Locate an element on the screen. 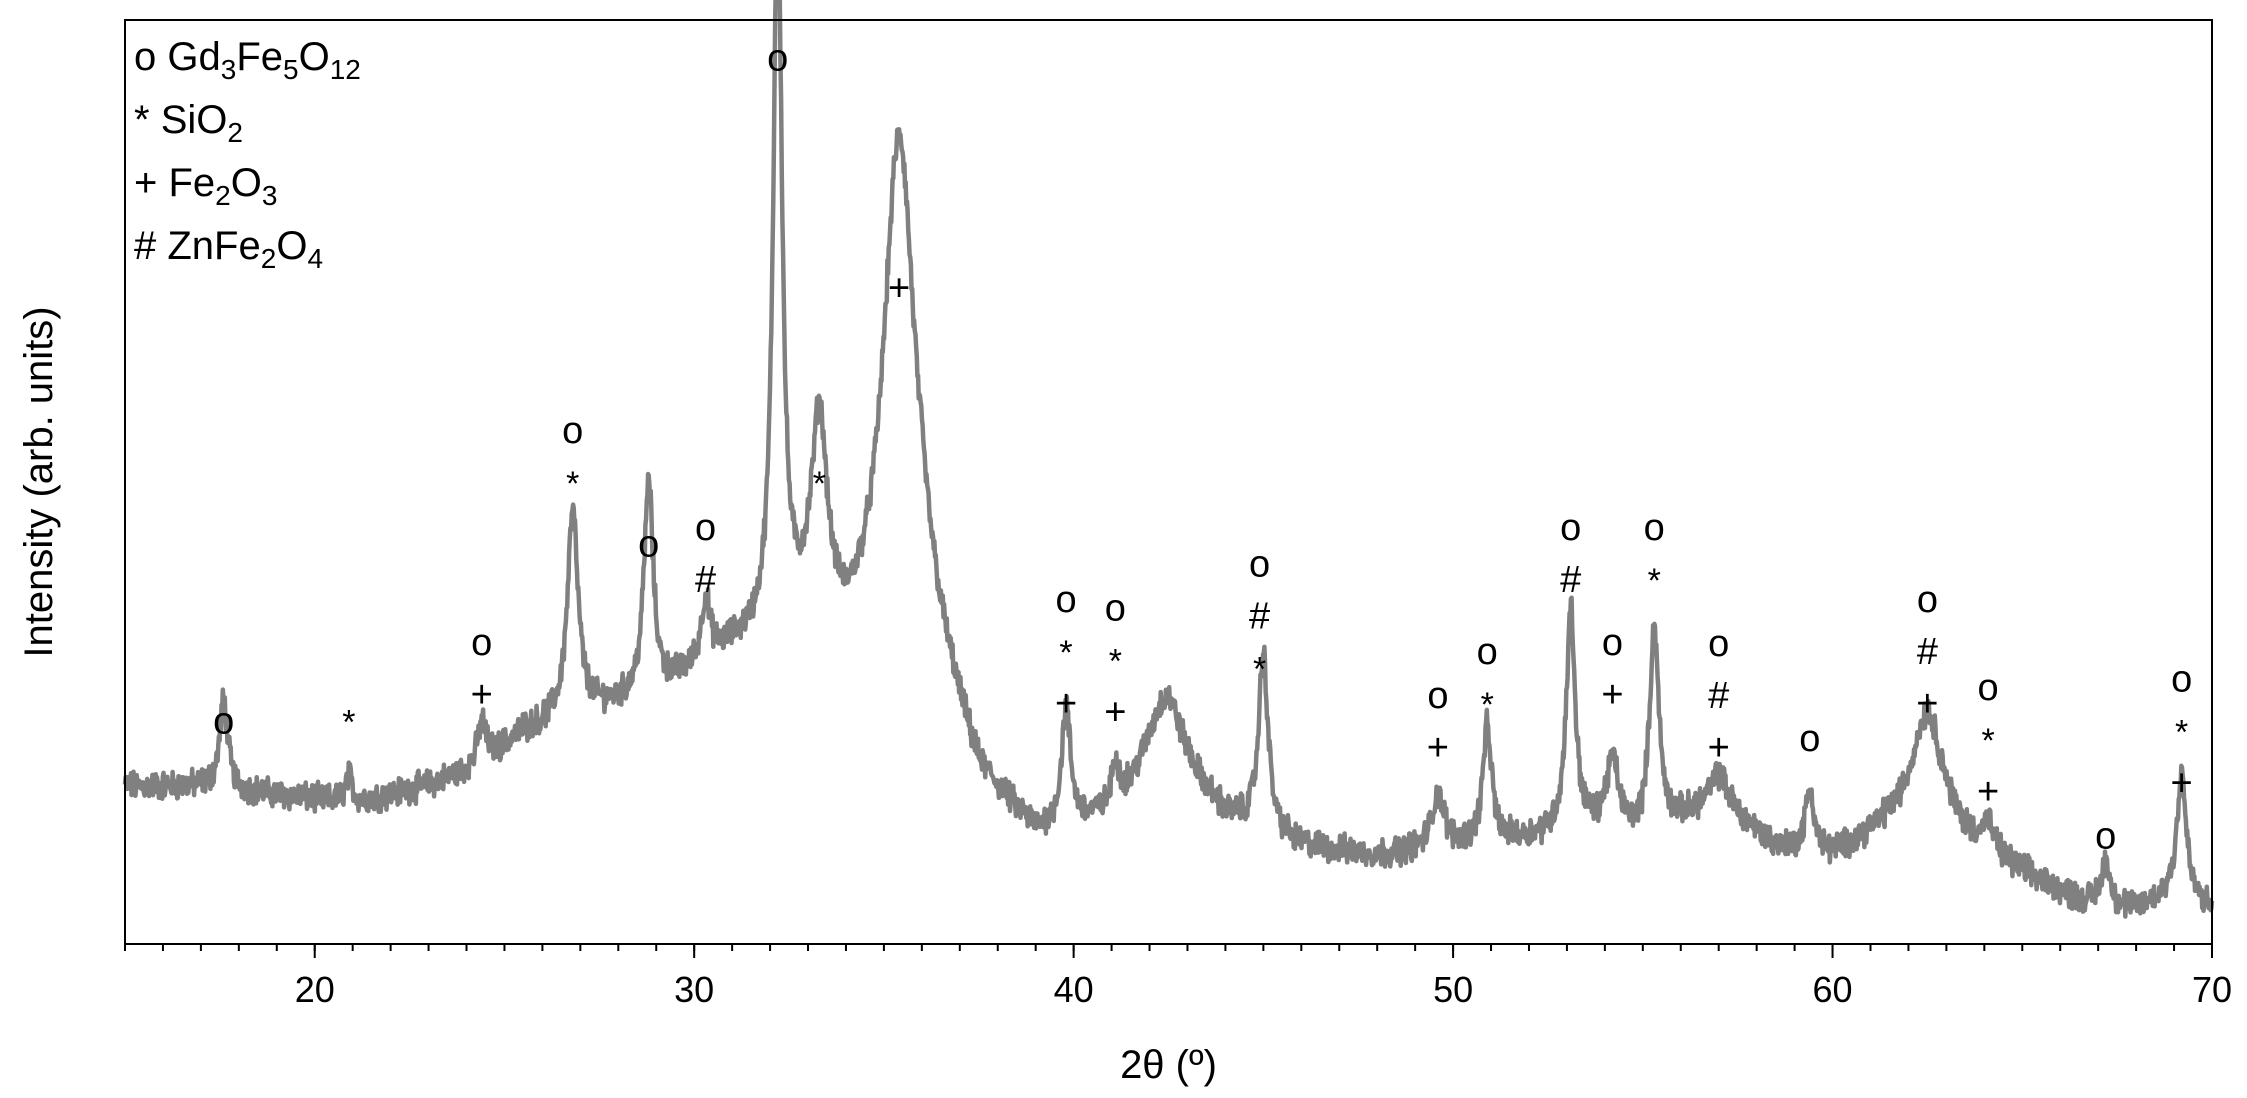 The width and height of the screenshot is (2247, 1098). x-axis: 20 30 40 50 60 70 is located at coordinates (1178, 977).